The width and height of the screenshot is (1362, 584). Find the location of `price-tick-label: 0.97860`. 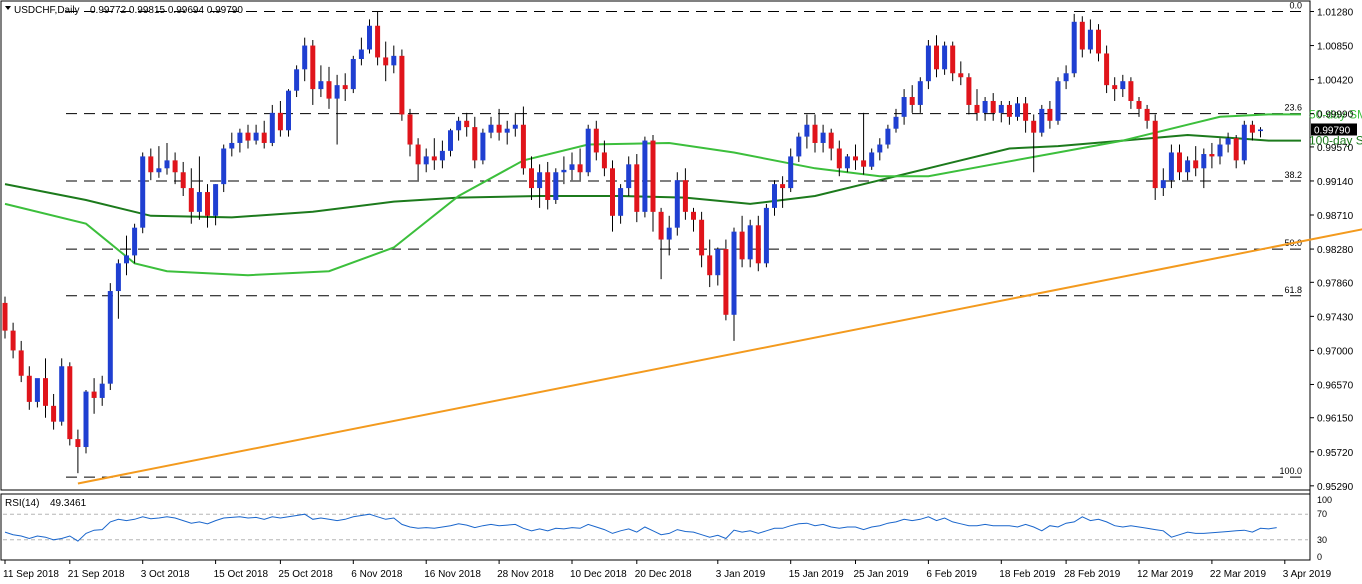

price-tick-label: 0.97860 is located at coordinates (1335, 283).